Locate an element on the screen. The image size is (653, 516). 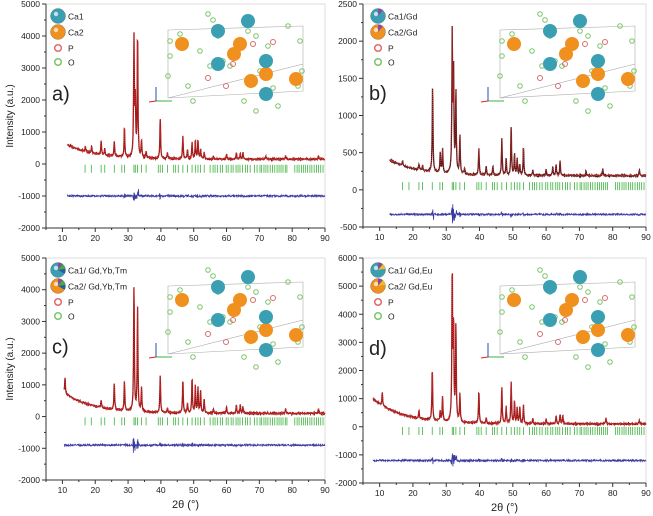
observed-profile is located at coordinates (196, 97).